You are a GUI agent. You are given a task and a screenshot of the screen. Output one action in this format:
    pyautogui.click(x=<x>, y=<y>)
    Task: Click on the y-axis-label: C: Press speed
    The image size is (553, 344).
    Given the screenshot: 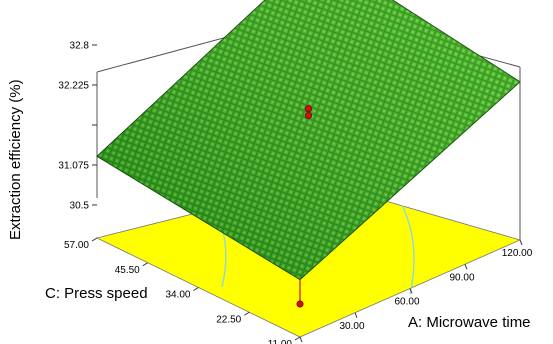 What is the action you would take?
    pyautogui.click(x=96, y=293)
    